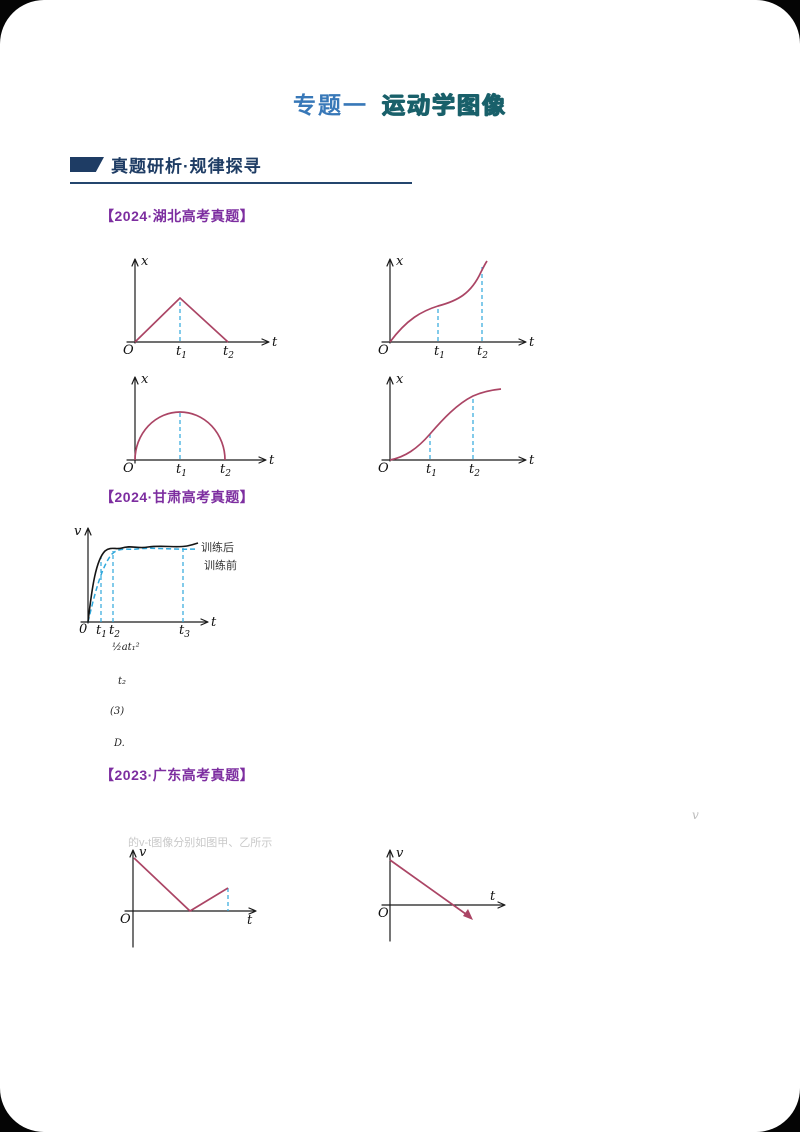  What do you see at coordinates (177, 216) in the screenshot?
I see `question1-source-label: 【2024·湖北高考真题】` at bounding box center [177, 216].